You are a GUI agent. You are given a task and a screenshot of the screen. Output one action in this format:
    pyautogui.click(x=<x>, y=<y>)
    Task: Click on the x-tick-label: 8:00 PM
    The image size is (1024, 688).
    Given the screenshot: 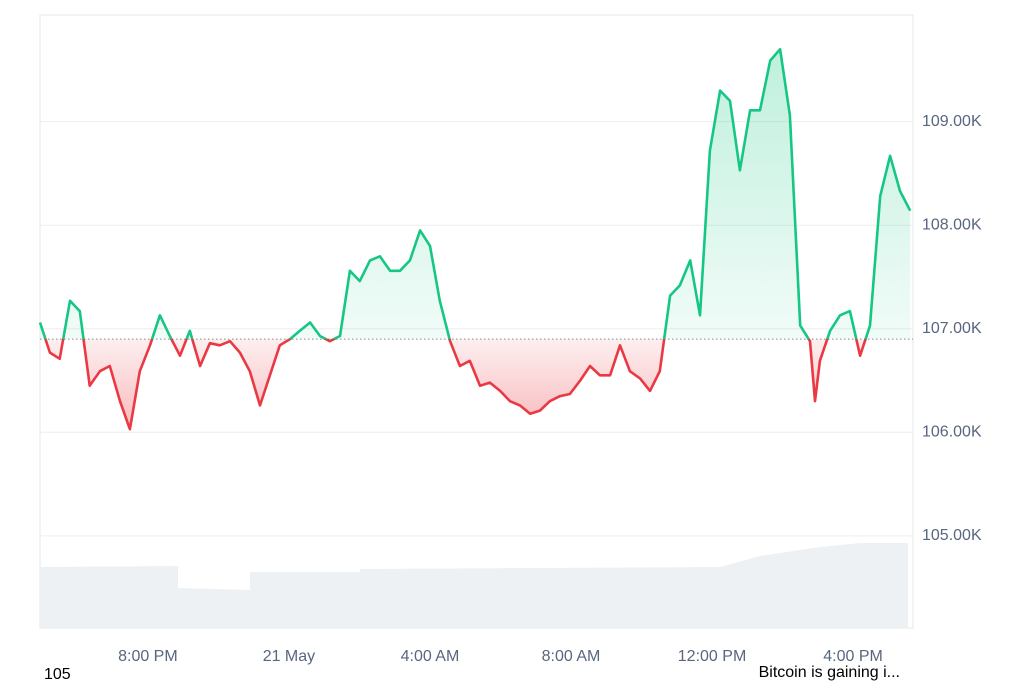 What is the action you would take?
    pyautogui.click(x=148, y=656)
    